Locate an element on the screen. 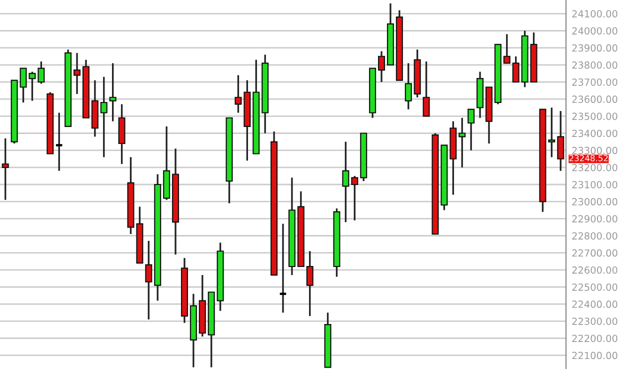 The height and width of the screenshot is (369, 629). y-tick-label: 23700.00 is located at coordinates (595, 82).